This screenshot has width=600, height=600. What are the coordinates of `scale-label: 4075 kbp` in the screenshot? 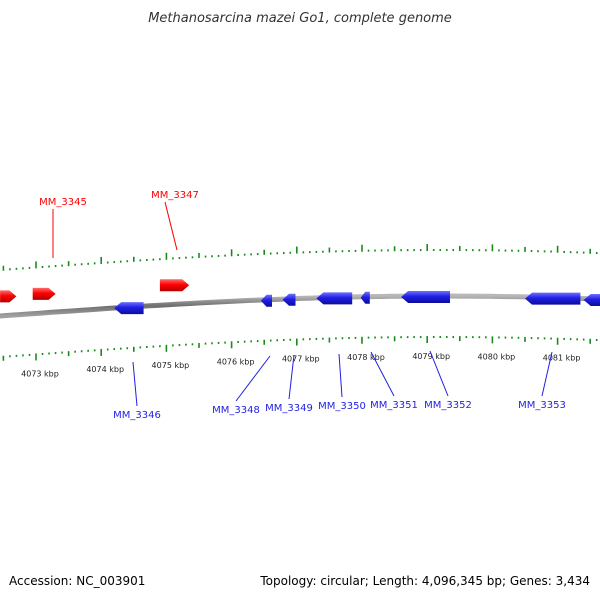 It's located at (171, 365).